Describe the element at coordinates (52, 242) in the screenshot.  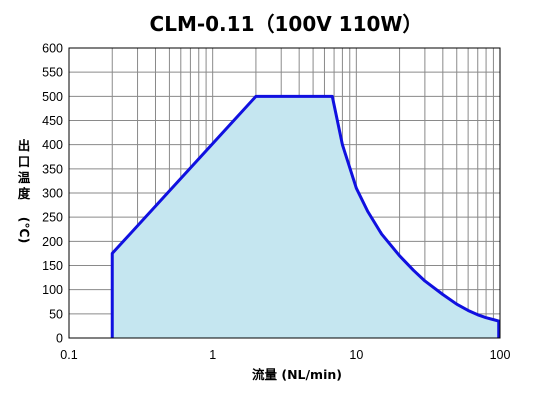
I see `y-tick-label: 200` at that location.